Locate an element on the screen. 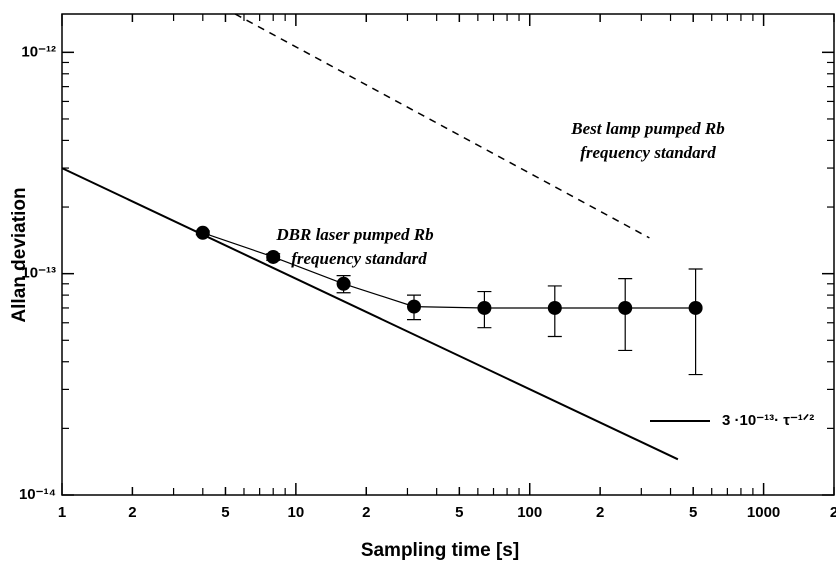  annotation: Best lamp pumped Rb is located at coordinates (647, 128).